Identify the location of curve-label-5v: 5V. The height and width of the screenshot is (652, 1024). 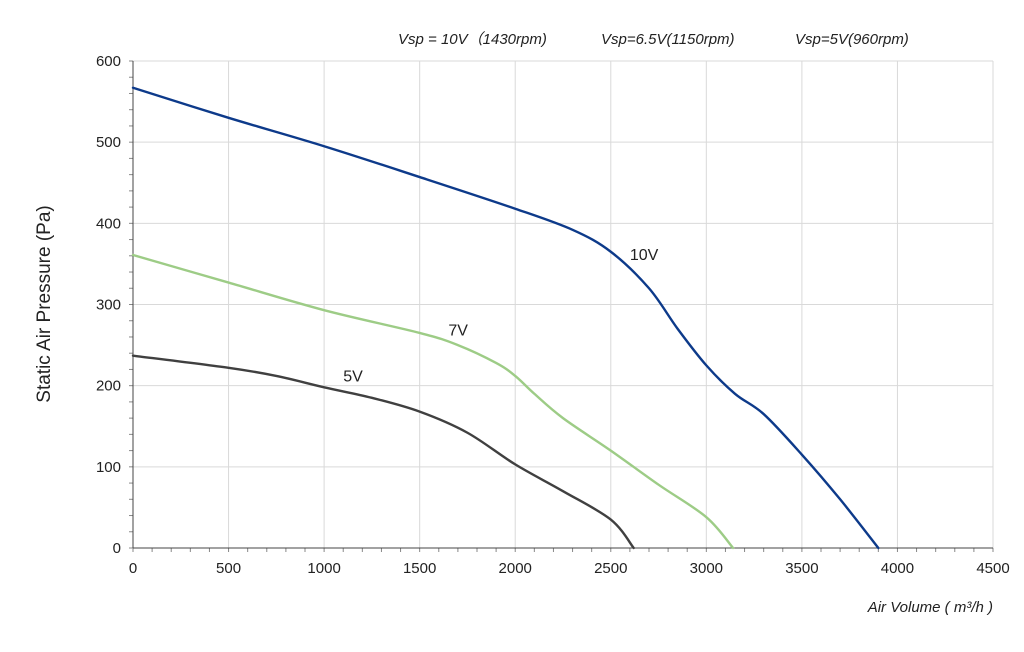
(353, 377).